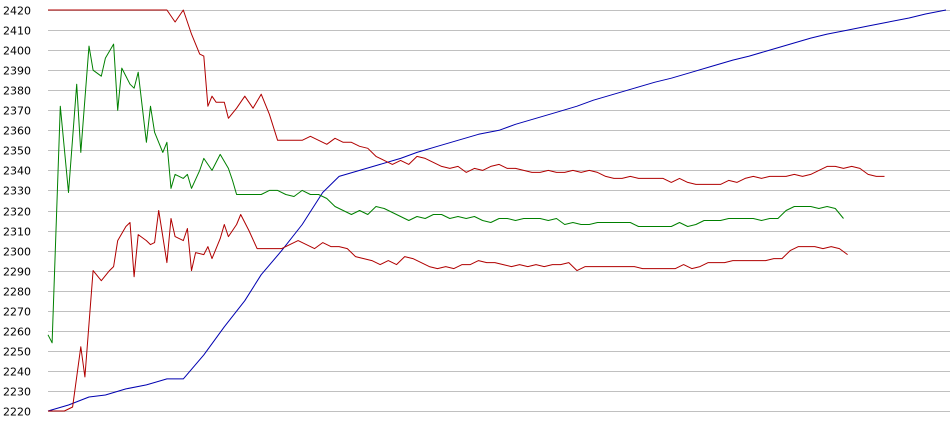 The image size is (950, 435). Describe the element at coordinates (17, 312) in the screenshot. I see `y-tick-label: 2270` at that location.